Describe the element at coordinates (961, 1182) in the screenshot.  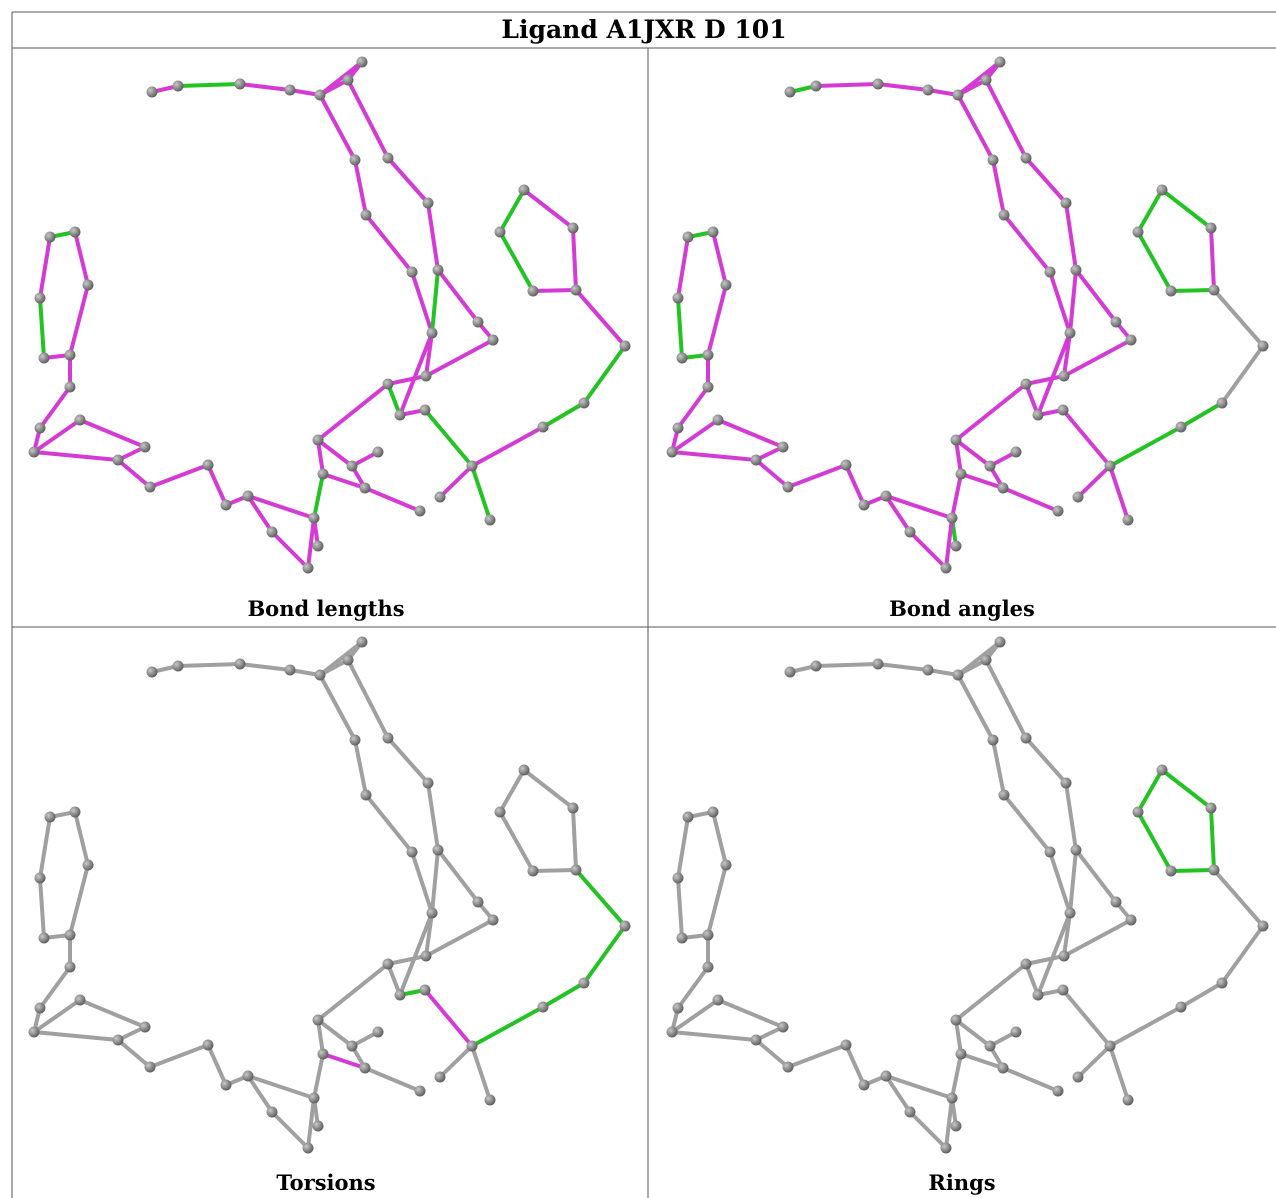
I see `caption: Rings` at that location.